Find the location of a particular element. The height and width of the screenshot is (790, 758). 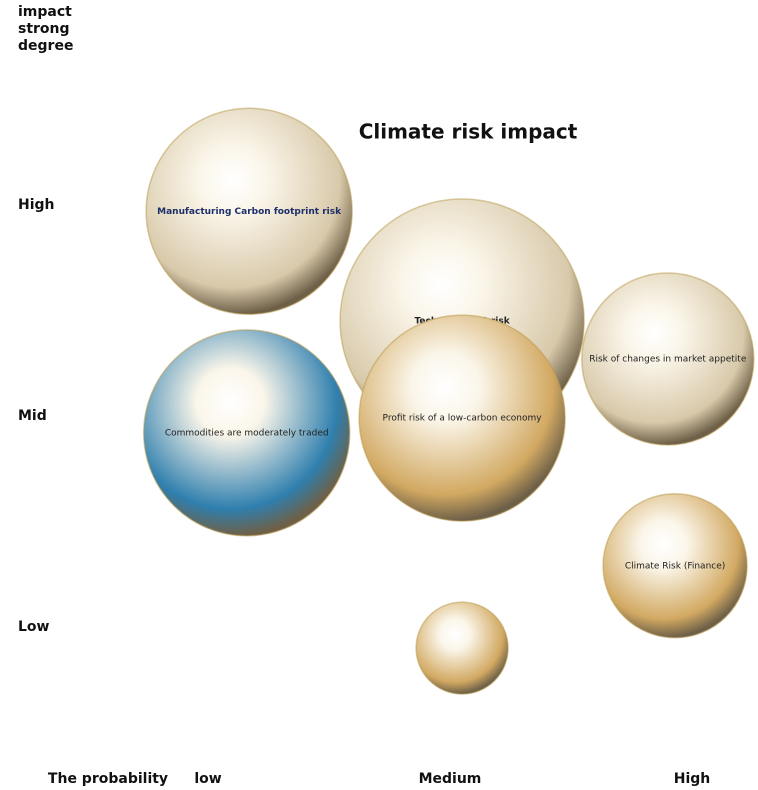

bubble-label: Climate Risk (Finance) is located at coordinates (675, 566).